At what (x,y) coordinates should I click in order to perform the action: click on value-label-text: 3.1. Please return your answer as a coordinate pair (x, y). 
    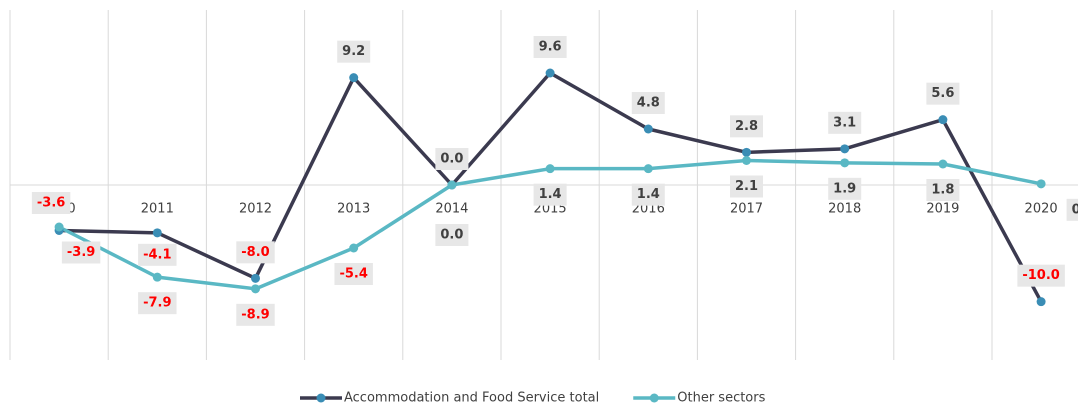
    Looking at the image, I should click on (844, 122).